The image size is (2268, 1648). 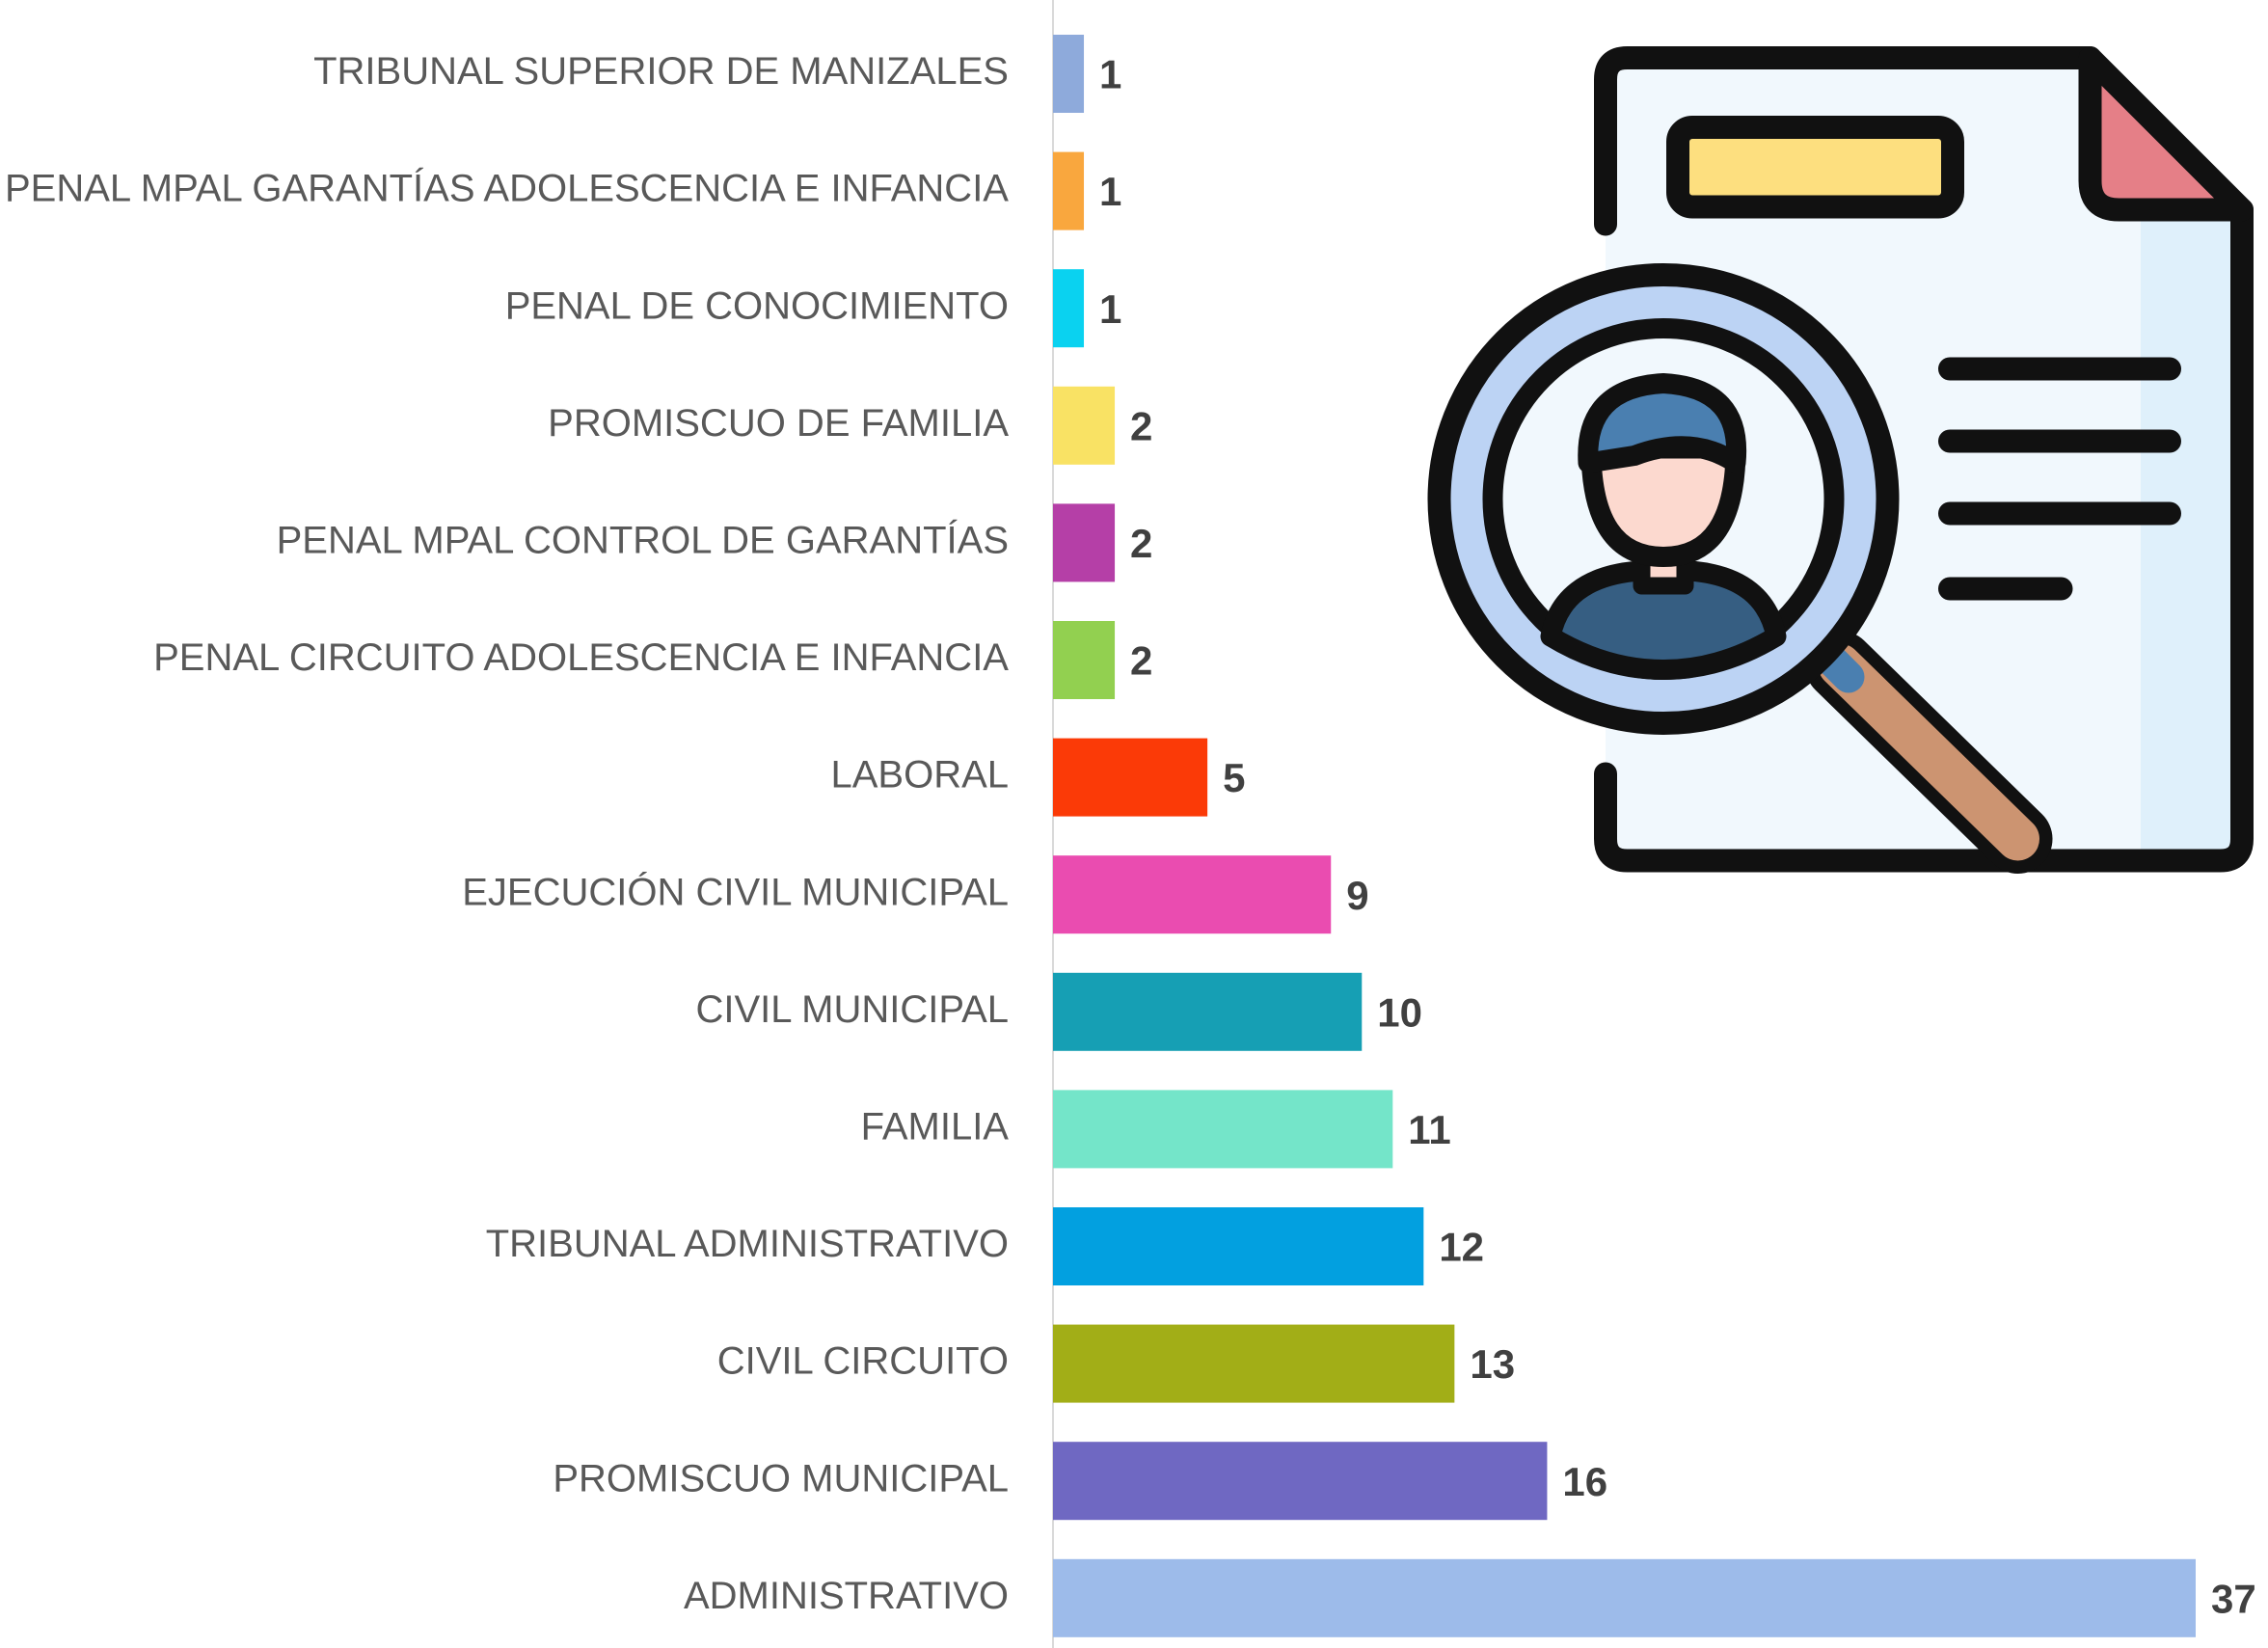 I want to click on category-label: PROMISCUO DE FAMILIA, so click(x=778, y=423).